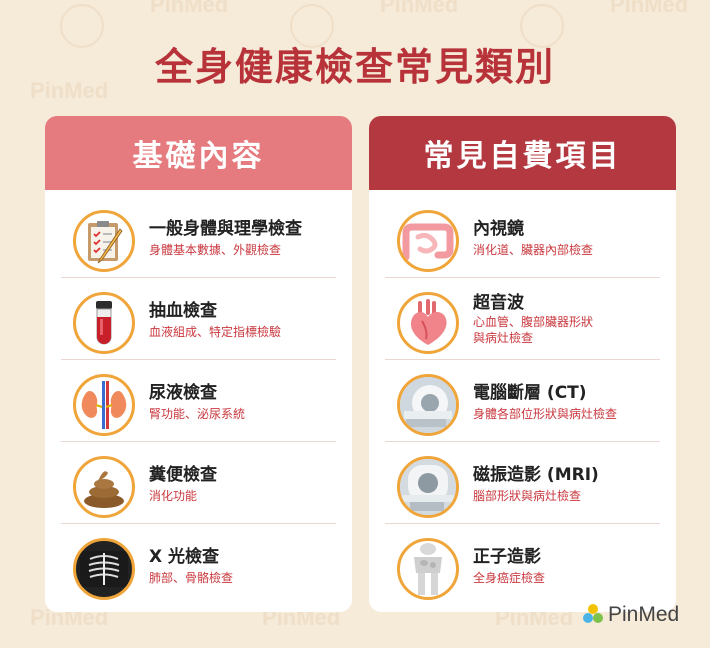  What do you see at coordinates (530, 393) in the screenshot?
I see `item-title: 電腦斷層 (CT)` at bounding box center [530, 393].